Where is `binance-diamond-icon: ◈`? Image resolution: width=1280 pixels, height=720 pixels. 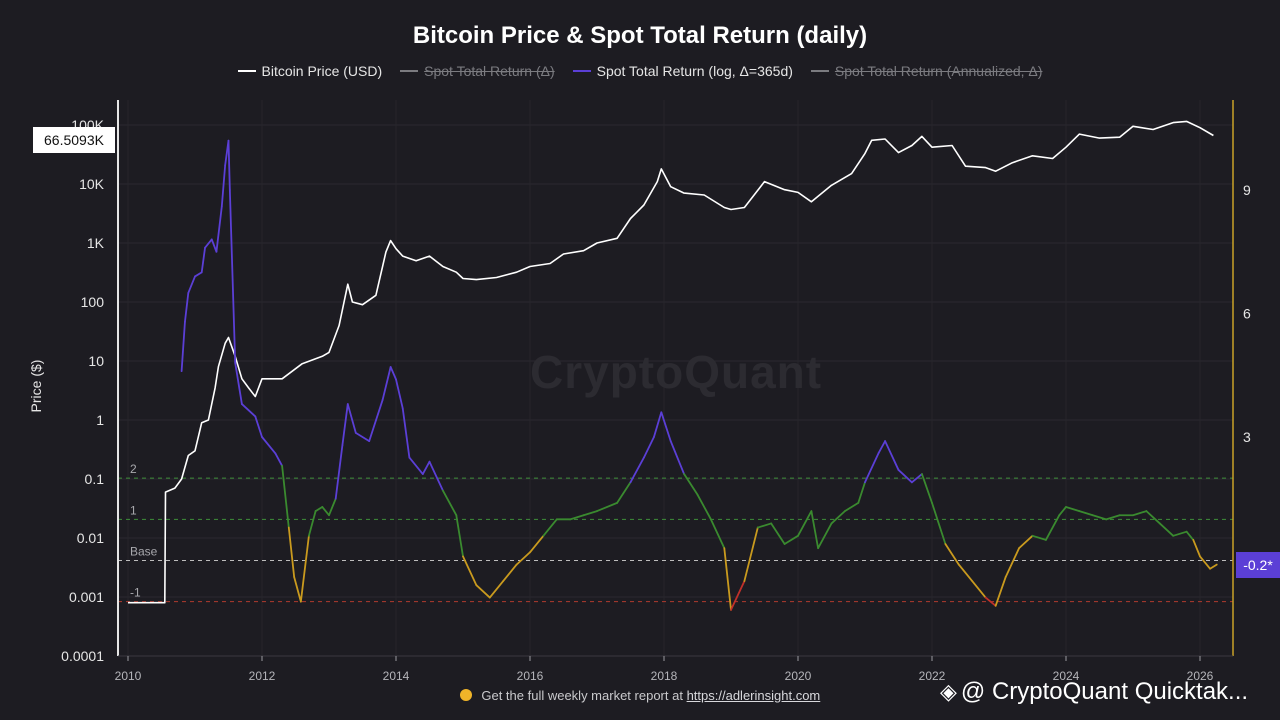
binance-diamond-icon: ◈ is located at coordinates (948, 691).